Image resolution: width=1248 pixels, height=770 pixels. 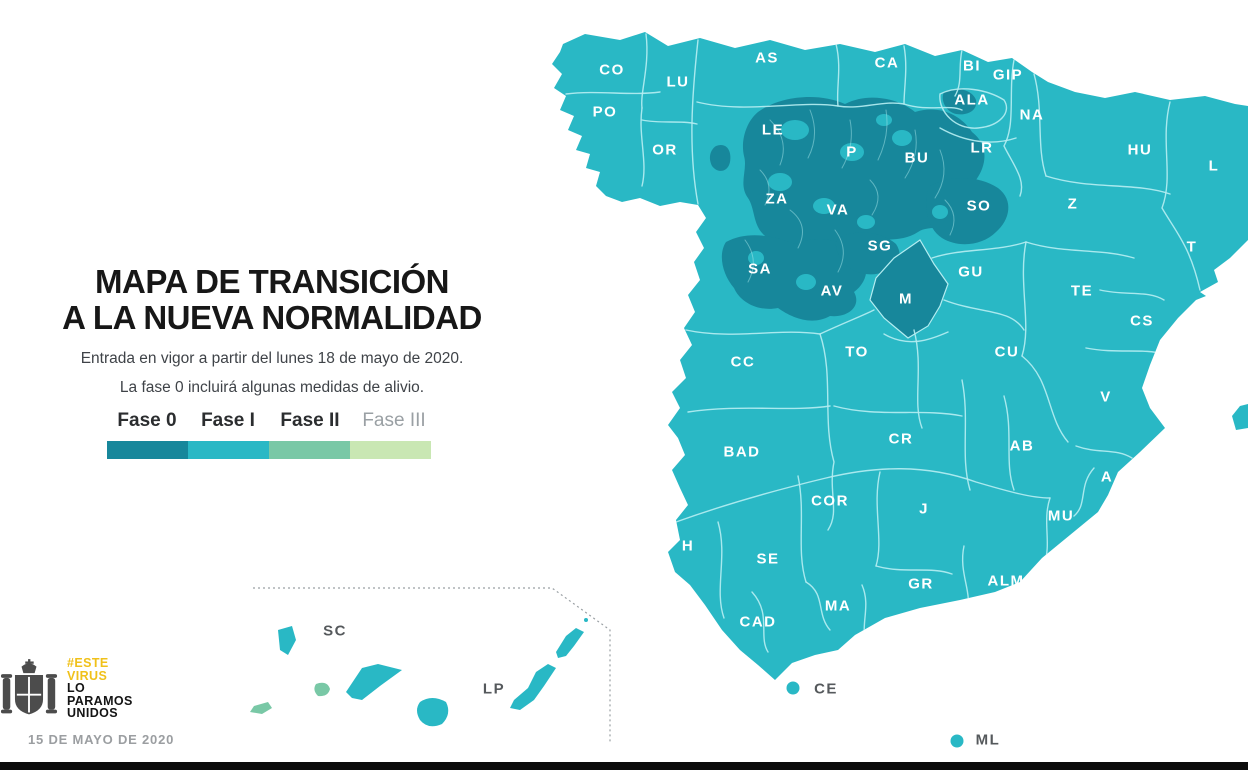 I want to click on madrid-fase0-zone, so click(x=909, y=289).